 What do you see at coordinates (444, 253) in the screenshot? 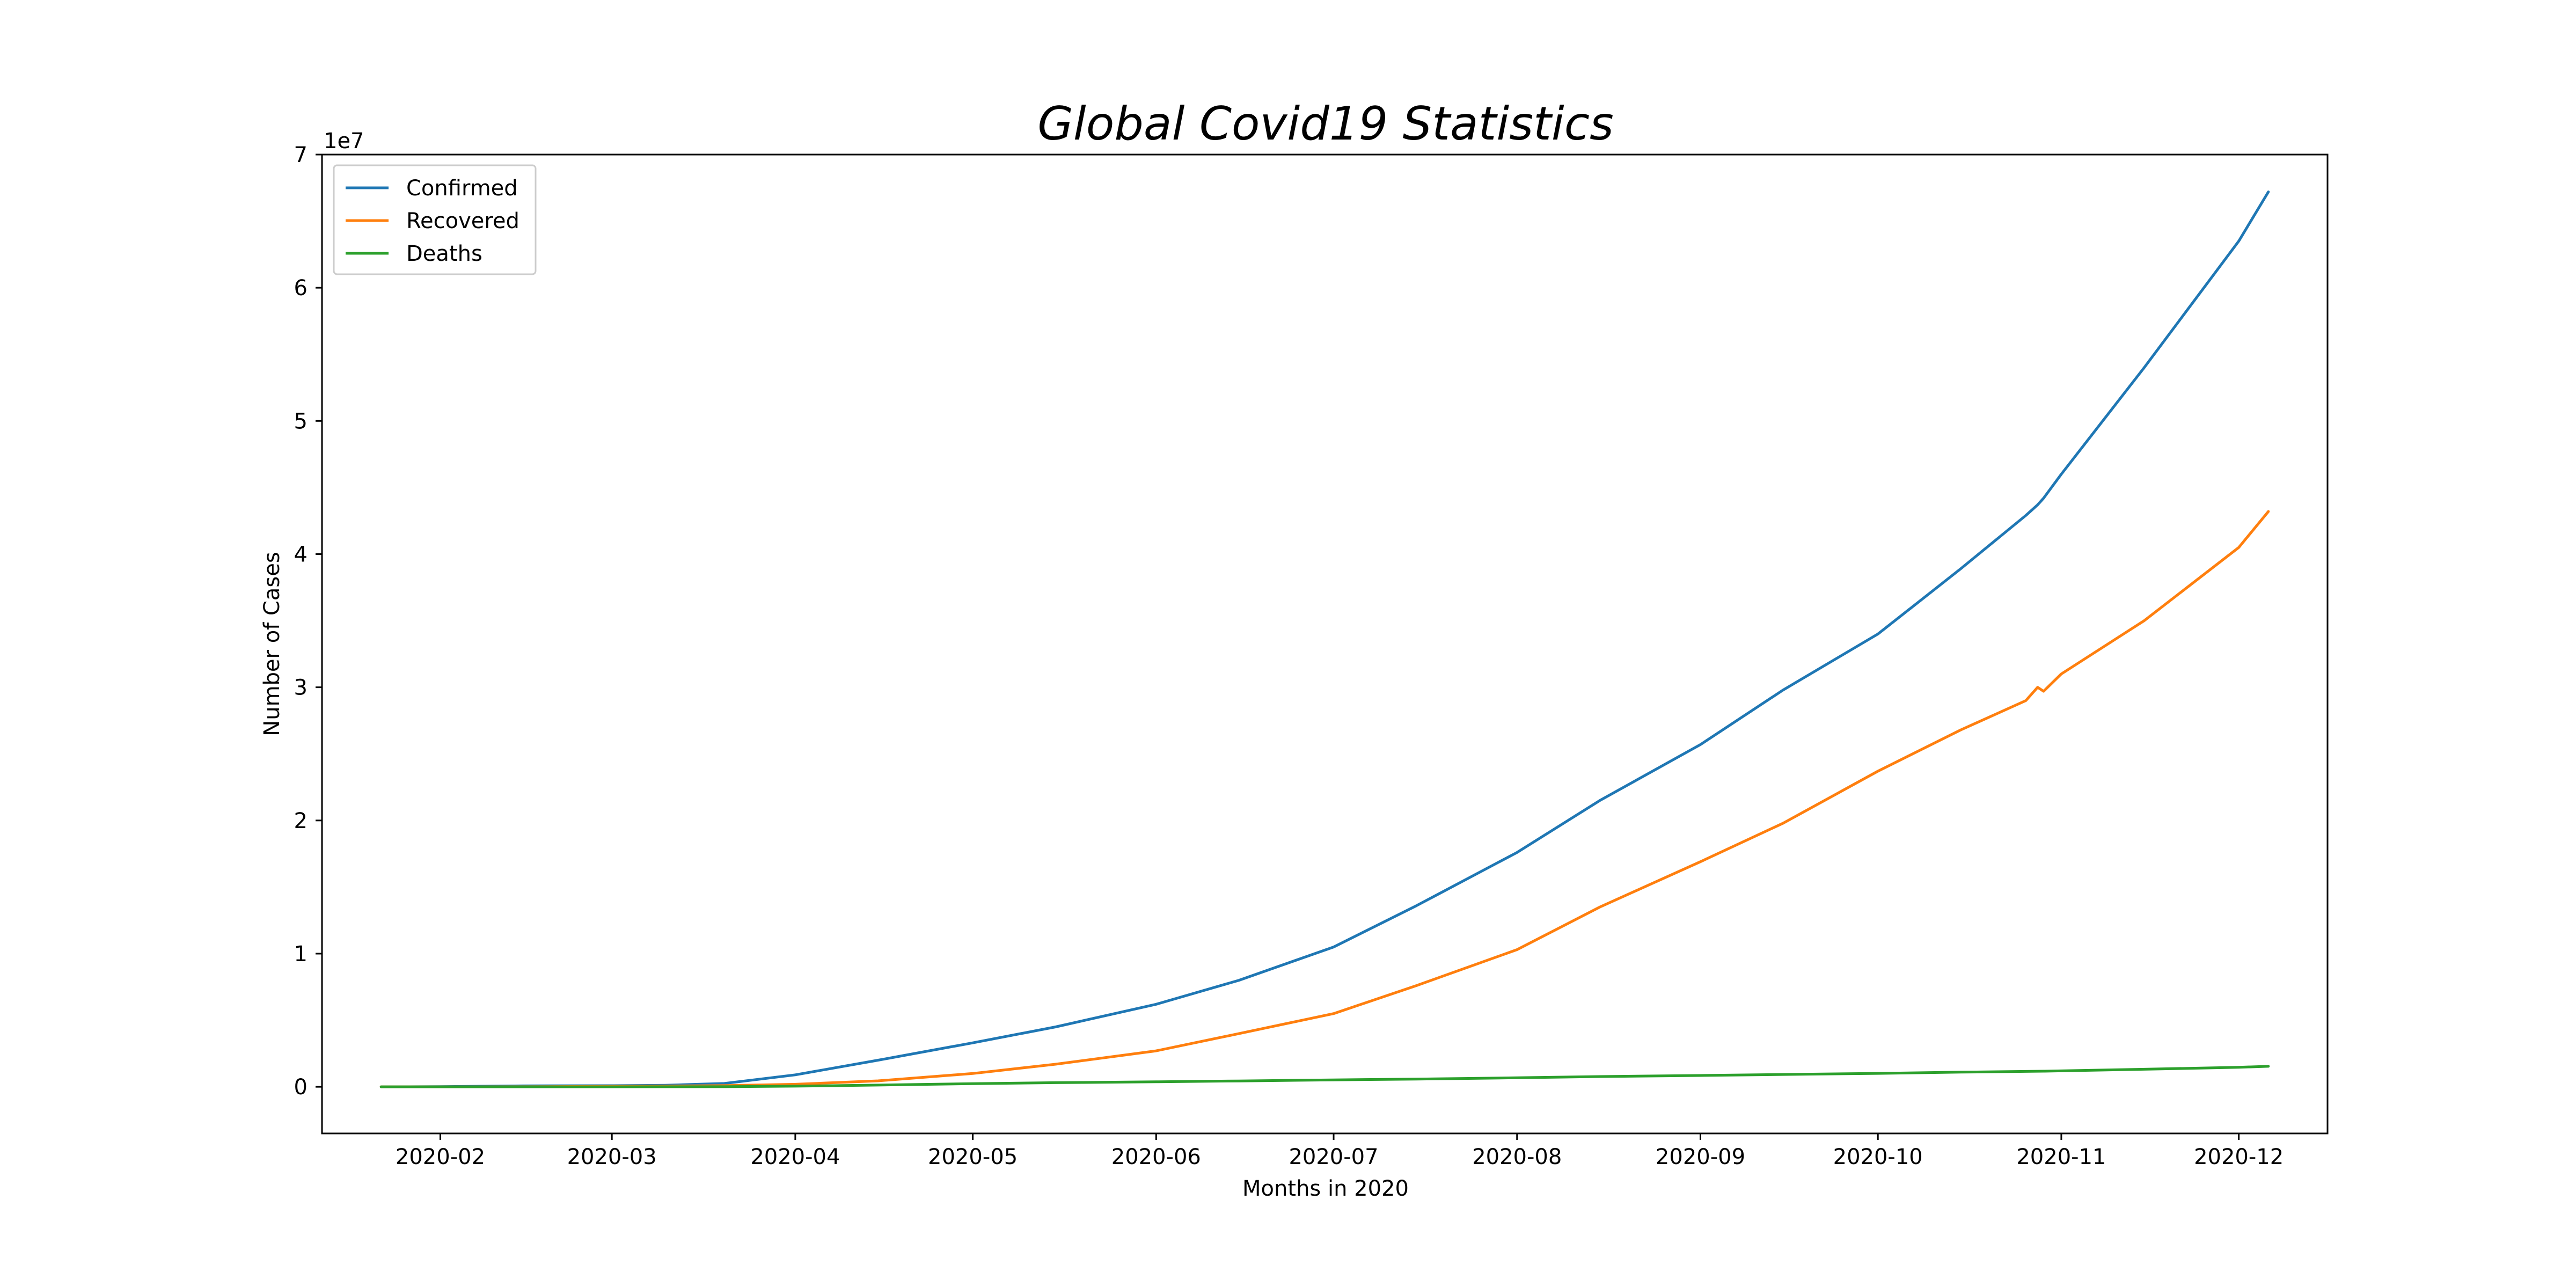
I see `legend-label-deaths: Deaths` at bounding box center [444, 253].